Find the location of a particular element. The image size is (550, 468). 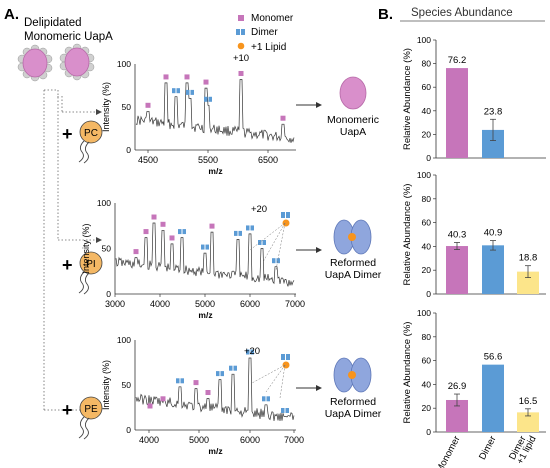

panel-b-label: B. is located at coordinates (385, 14).